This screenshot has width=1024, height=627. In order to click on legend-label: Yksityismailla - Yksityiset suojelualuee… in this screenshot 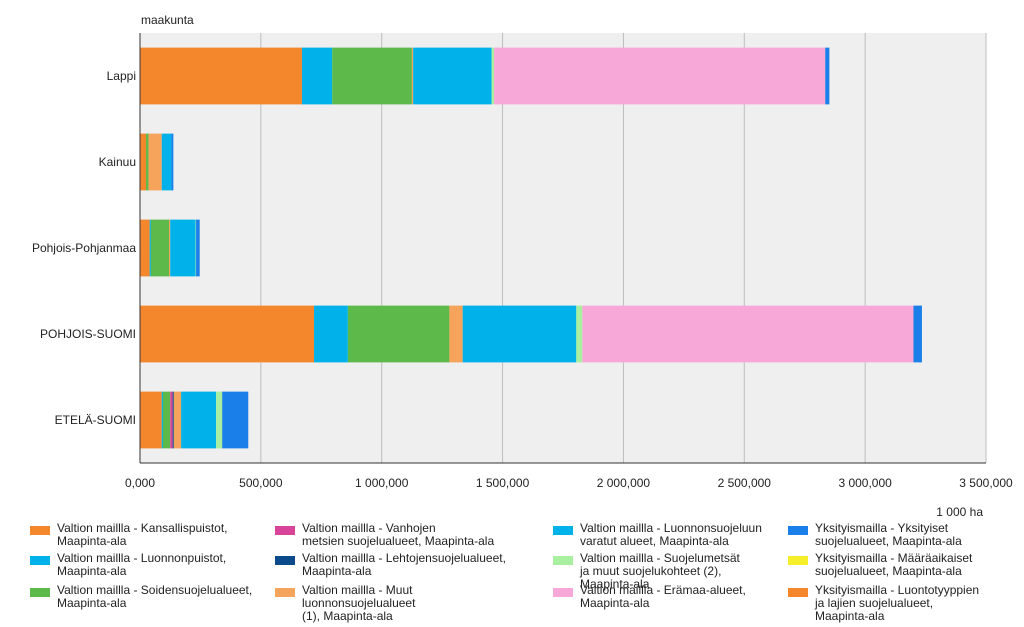, I will do `click(888, 534)`.